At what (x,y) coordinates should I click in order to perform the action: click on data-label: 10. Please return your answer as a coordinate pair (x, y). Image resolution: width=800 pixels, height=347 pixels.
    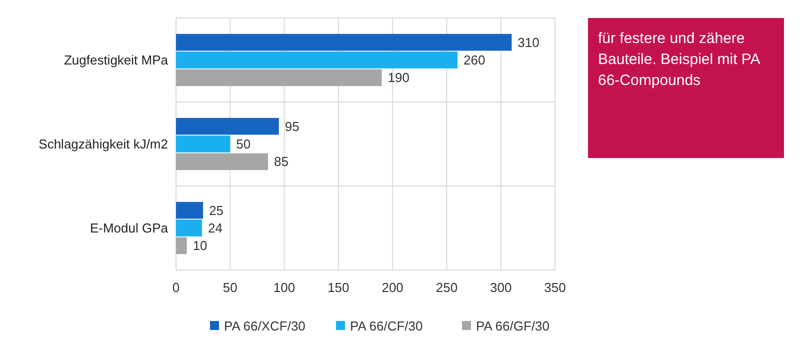
    Looking at the image, I should click on (200, 246).